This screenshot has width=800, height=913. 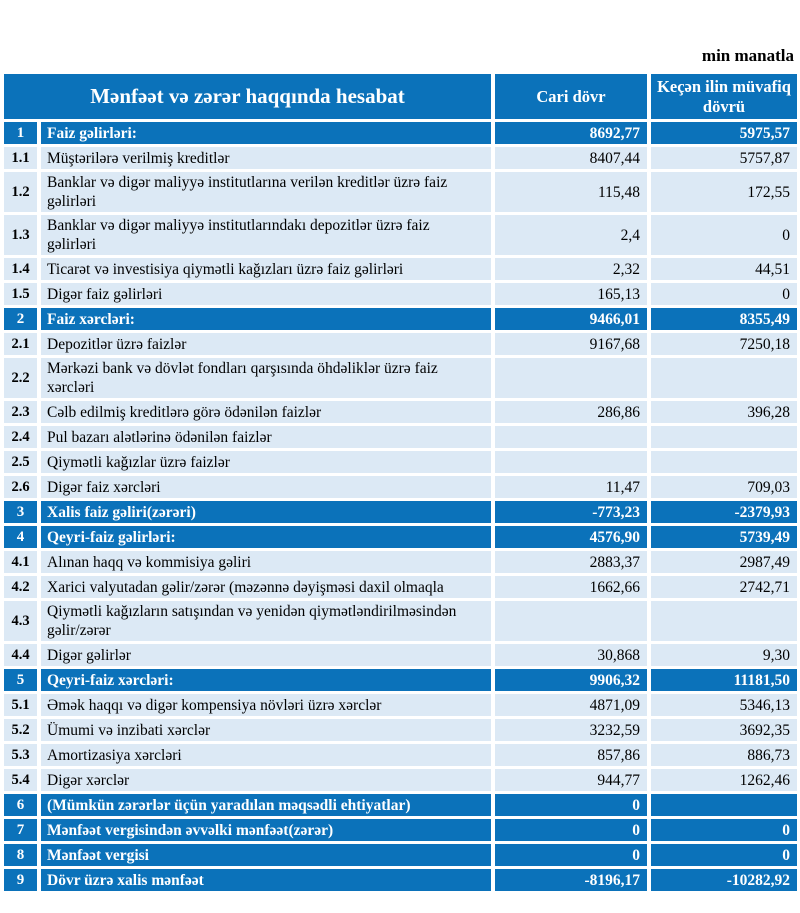 I want to click on value-previous-period: 7250,18, so click(x=724, y=344).